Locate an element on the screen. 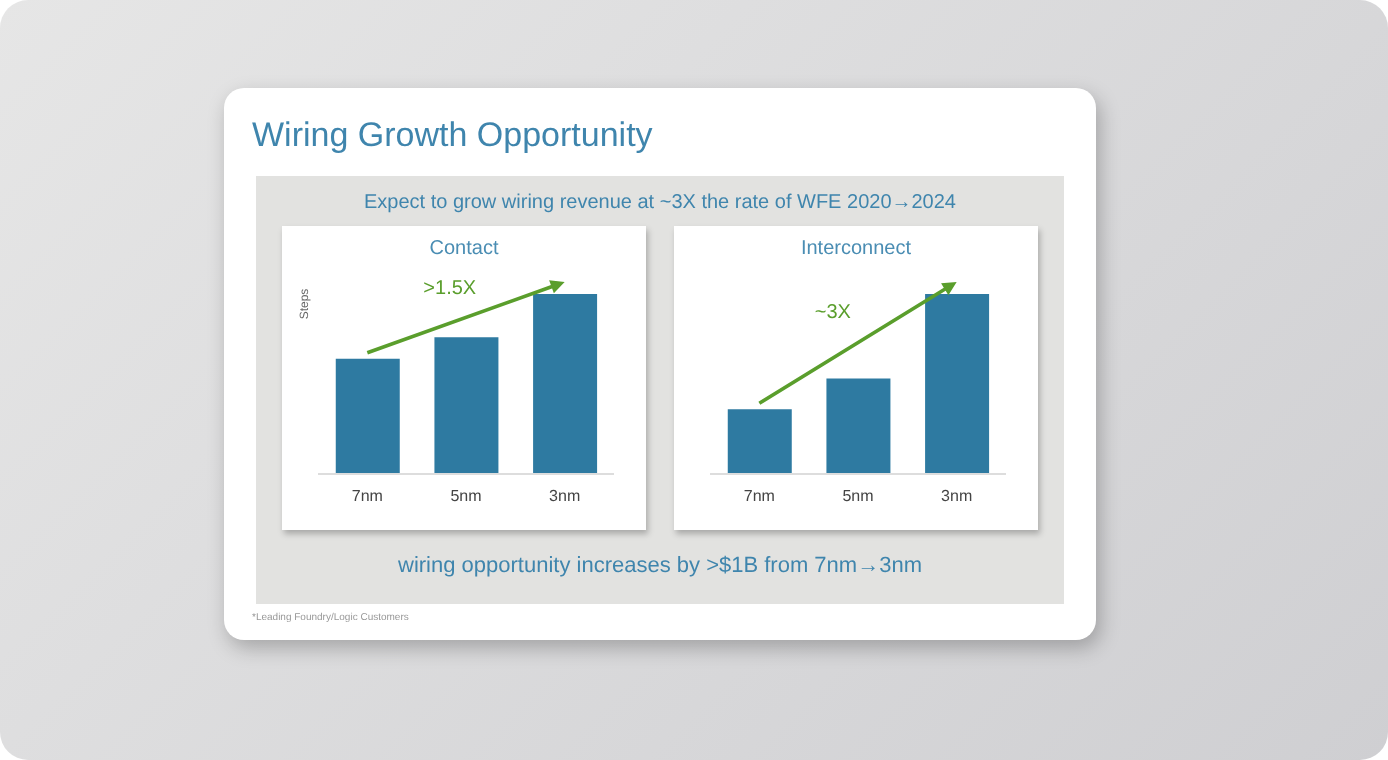 The height and width of the screenshot is (760, 1388). chart-title: Interconnect is located at coordinates (856, 250).